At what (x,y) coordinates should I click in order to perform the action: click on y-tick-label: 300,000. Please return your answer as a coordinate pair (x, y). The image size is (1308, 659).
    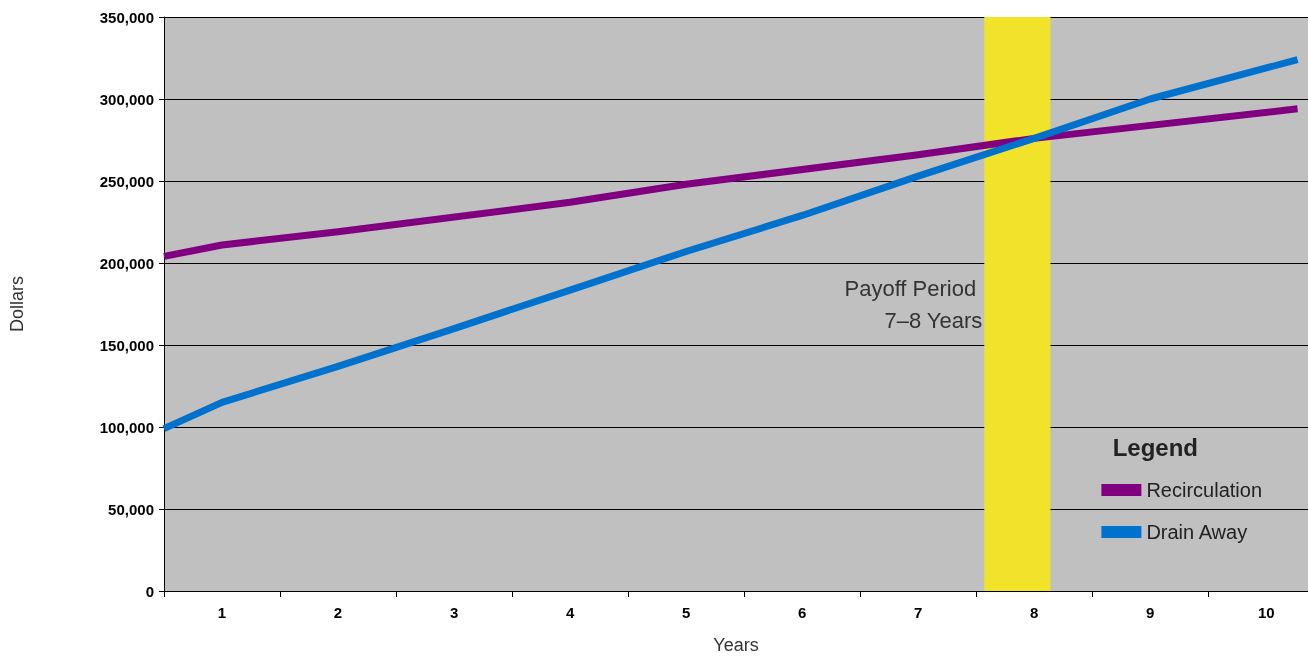
    Looking at the image, I should click on (126, 99).